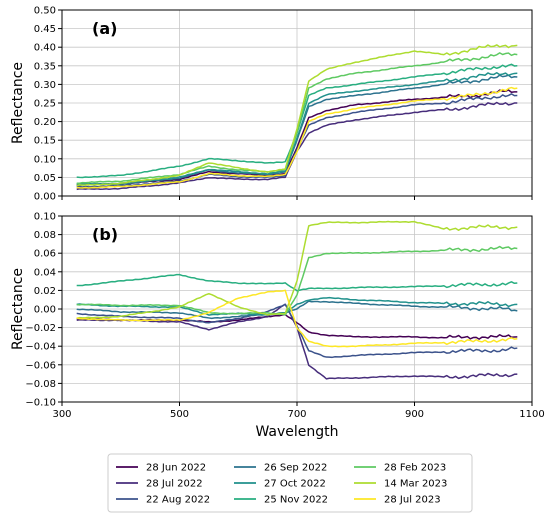 The image size is (550, 514). What do you see at coordinates (178, 500) in the screenshot?
I see `legend-entry-label: 22 Aug 2022` at bounding box center [178, 500].